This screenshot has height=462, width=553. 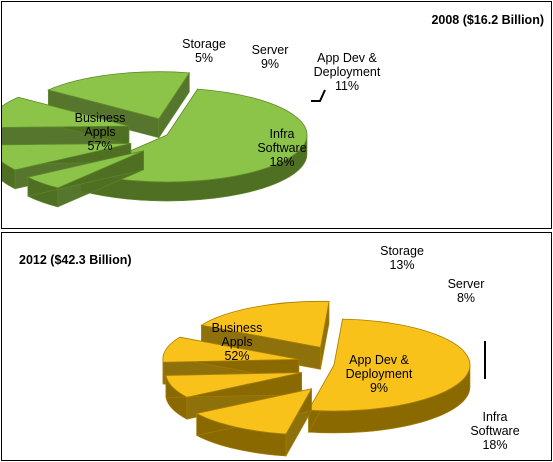 I want to click on slice-label-0: Business Appls 57%, so click(x=100, y=132).